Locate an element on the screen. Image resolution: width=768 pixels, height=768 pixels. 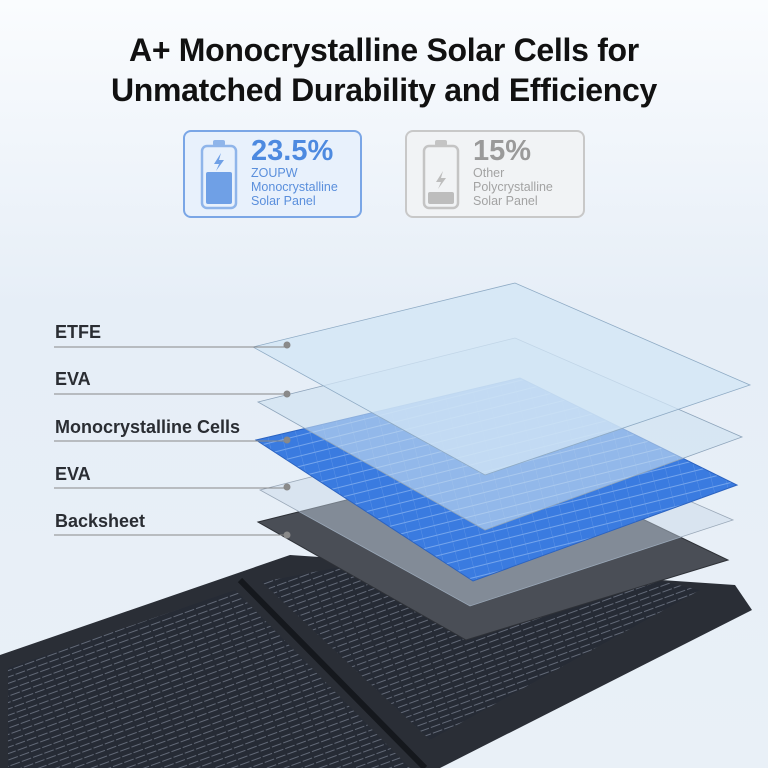
layer-label-cells: Monocrystalline Cells is located at coordinates (148, 427).